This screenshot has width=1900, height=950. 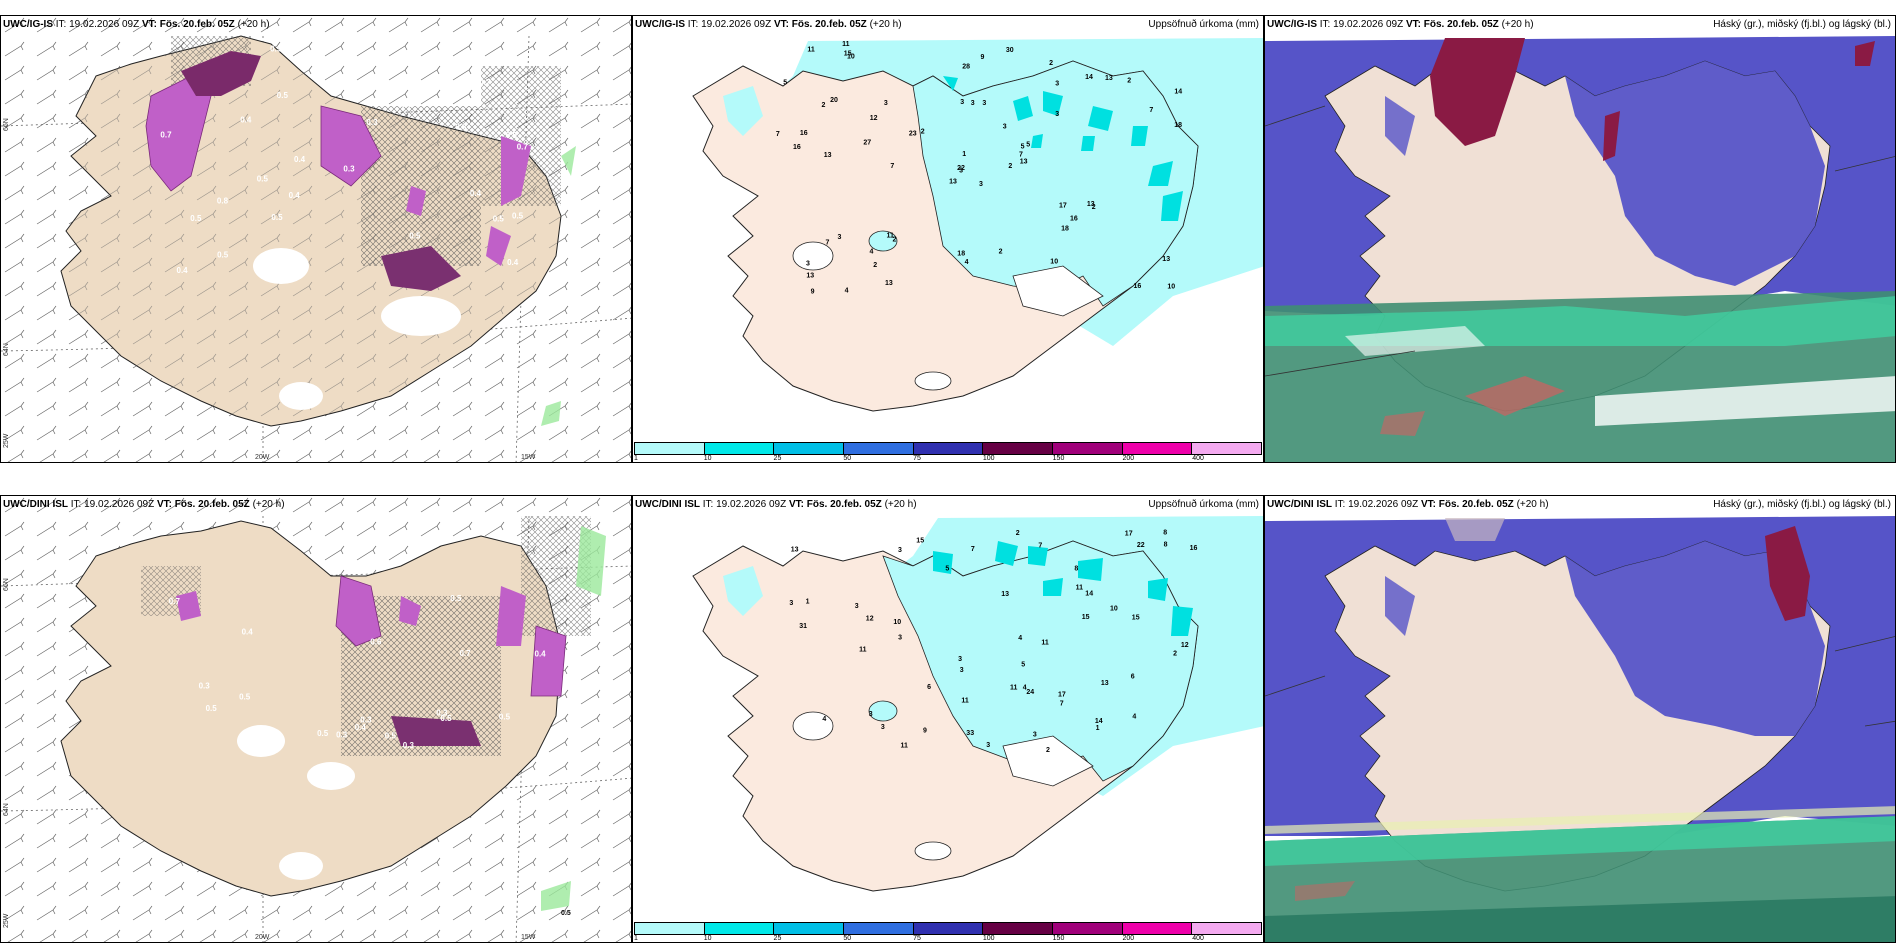 I want to click on legend-tick: 200, so click(x=1128, y=458).